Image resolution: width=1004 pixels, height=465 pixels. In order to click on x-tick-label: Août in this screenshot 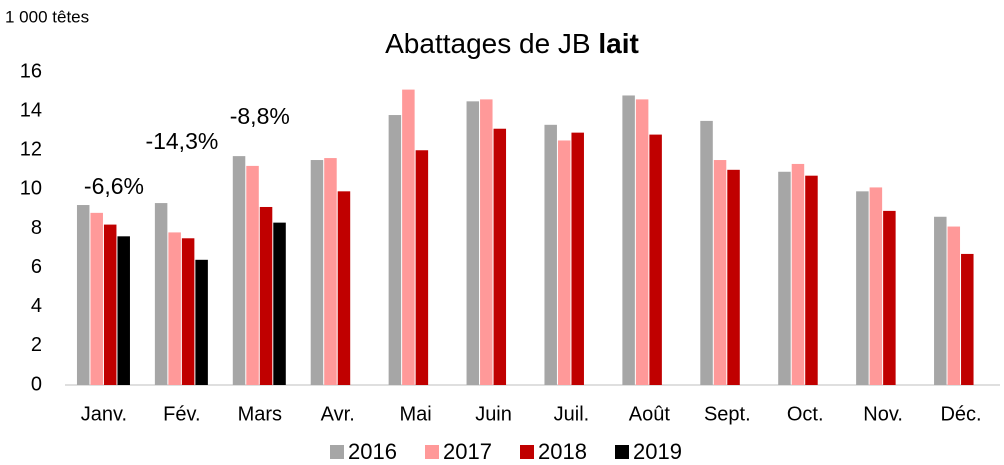, I will do `click(650, 414)`.